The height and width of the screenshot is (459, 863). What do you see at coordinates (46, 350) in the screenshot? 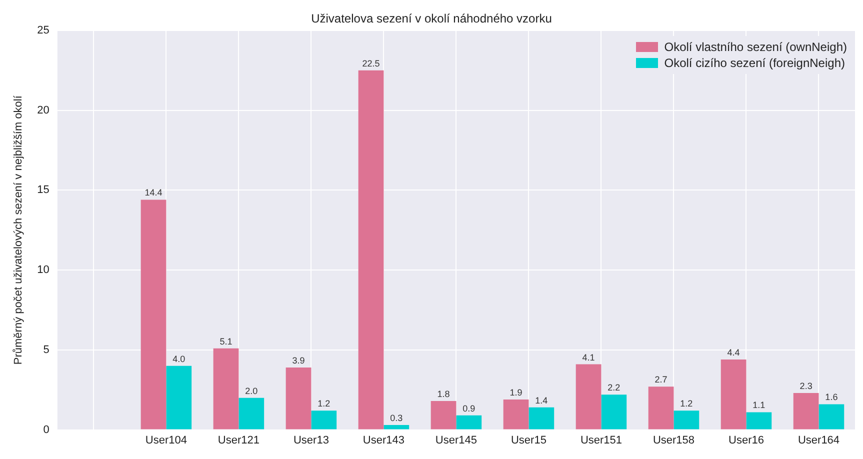
I see `y-tick-label: 5` at bounding box center [46, 350].